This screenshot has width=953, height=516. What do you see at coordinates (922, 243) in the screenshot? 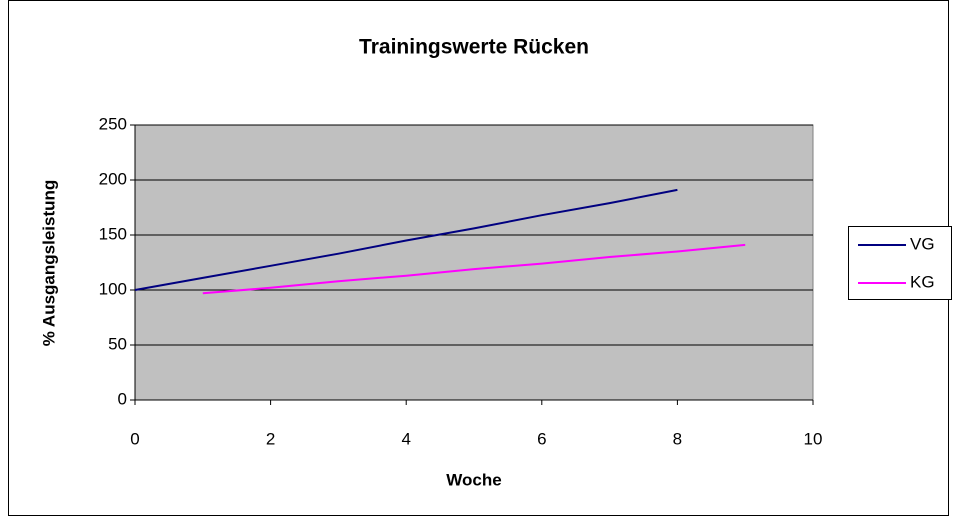
I see `legend-label: VG` at bounding box center [922, 243].